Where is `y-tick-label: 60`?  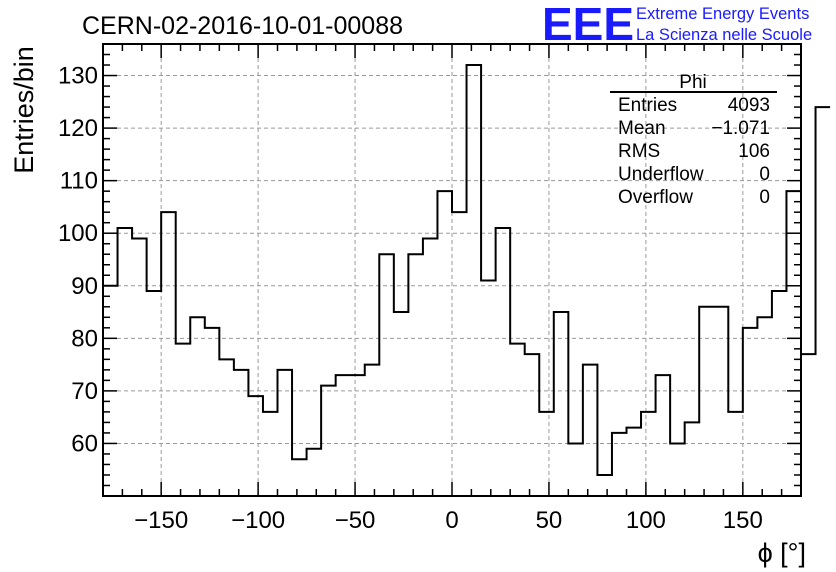
y-tick-label: 60 is located at coordinates (84, 443).